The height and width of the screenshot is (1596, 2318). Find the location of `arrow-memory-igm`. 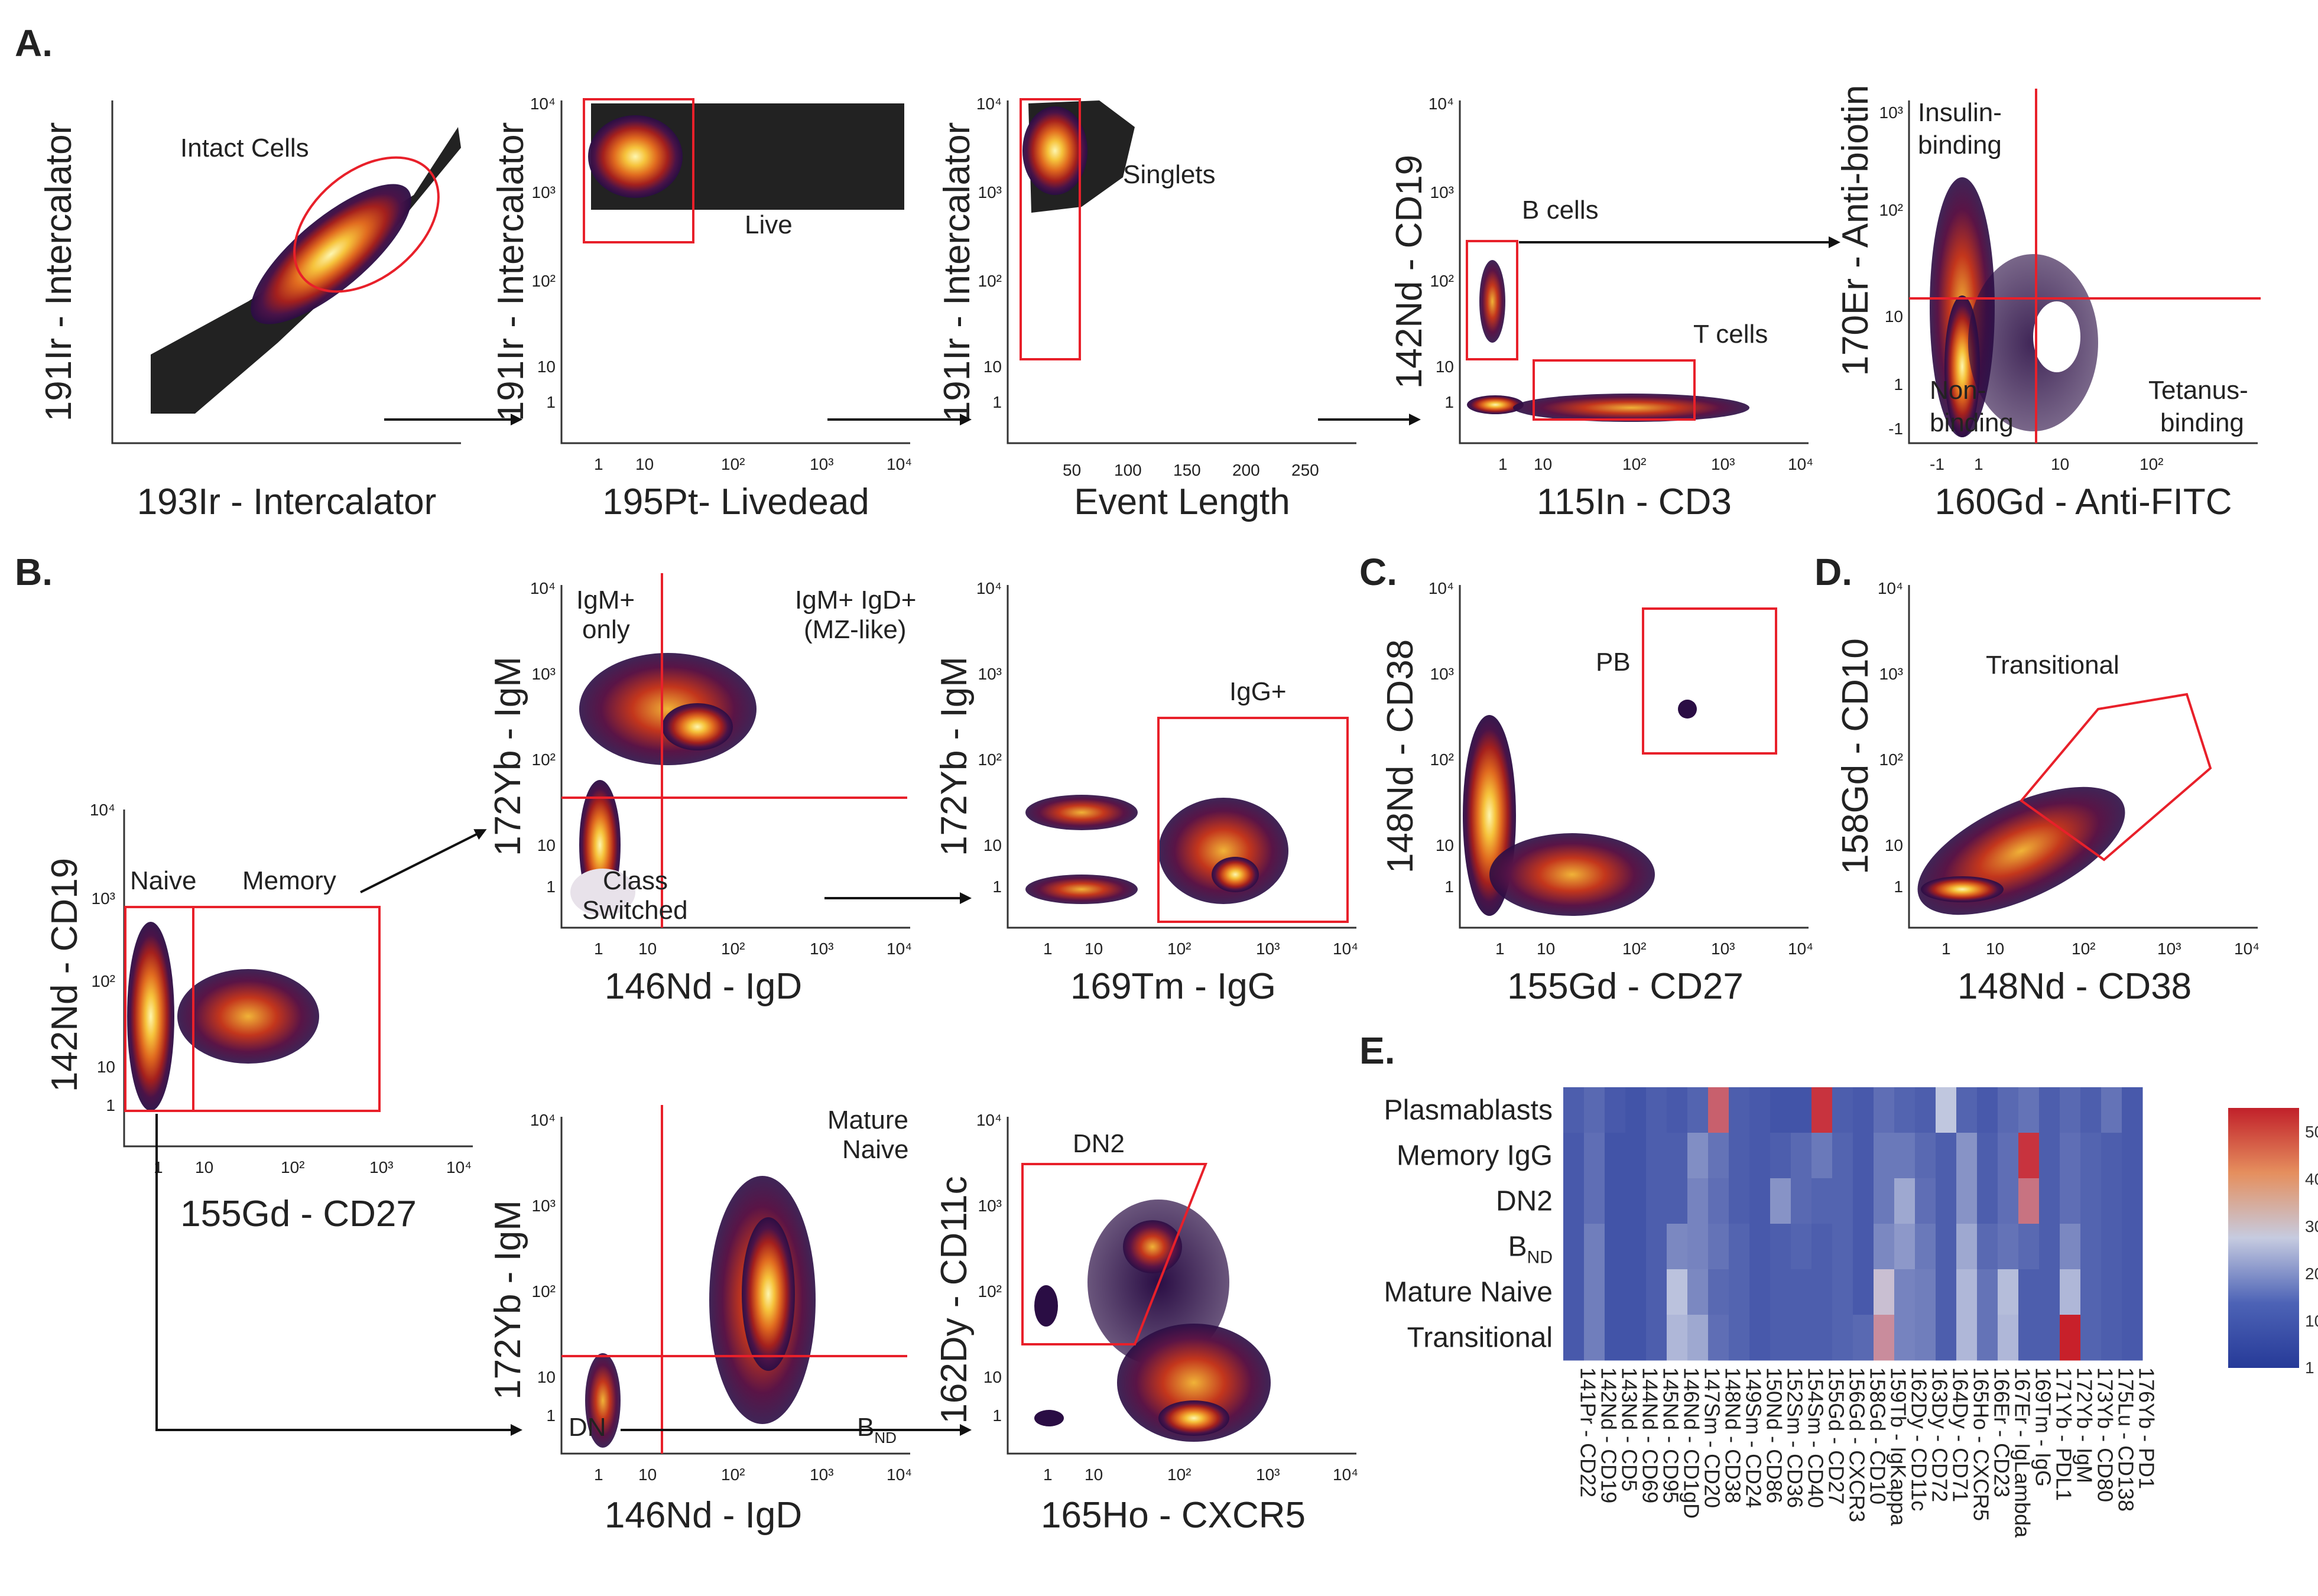

arrow-memory-igm is located at coordinates (423, 861).